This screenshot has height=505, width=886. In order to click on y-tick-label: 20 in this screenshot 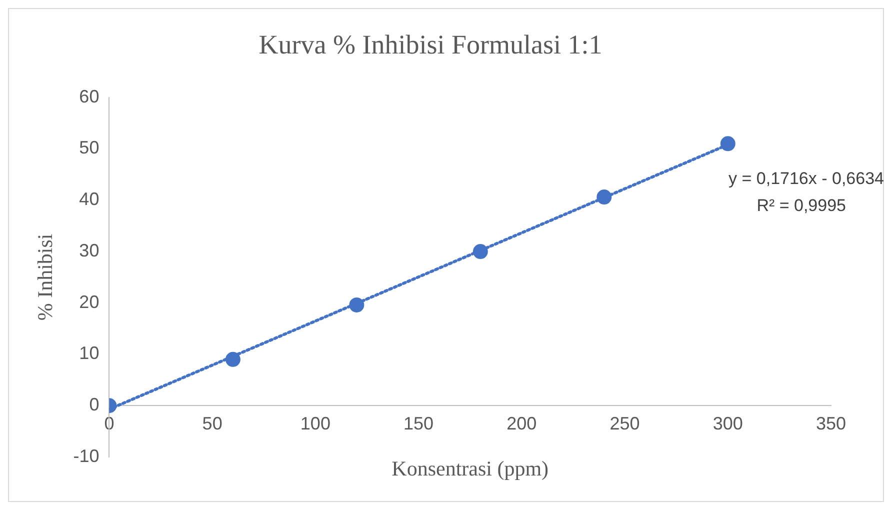, I will do `click(89, 302)`.